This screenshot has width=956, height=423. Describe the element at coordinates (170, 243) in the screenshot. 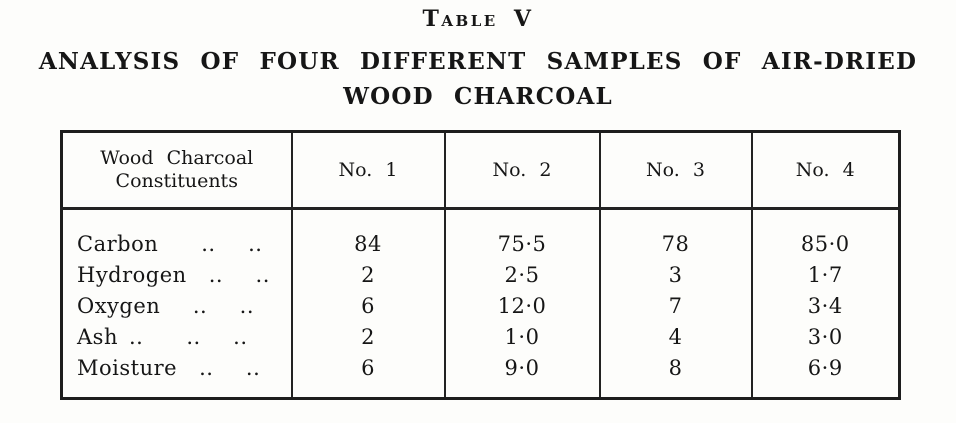

I see `constituent-label: Carbon .. ..` at that location.